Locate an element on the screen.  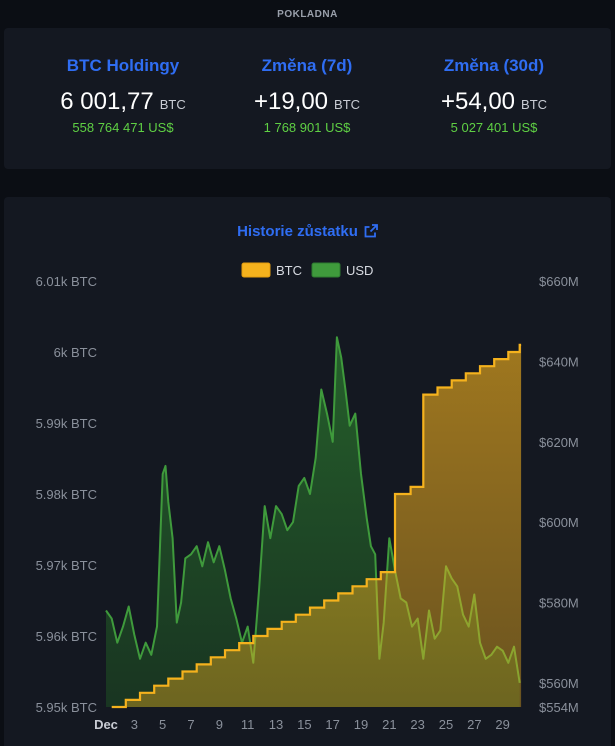
x-tick-label: 3 is located at coordinates (134, 724).